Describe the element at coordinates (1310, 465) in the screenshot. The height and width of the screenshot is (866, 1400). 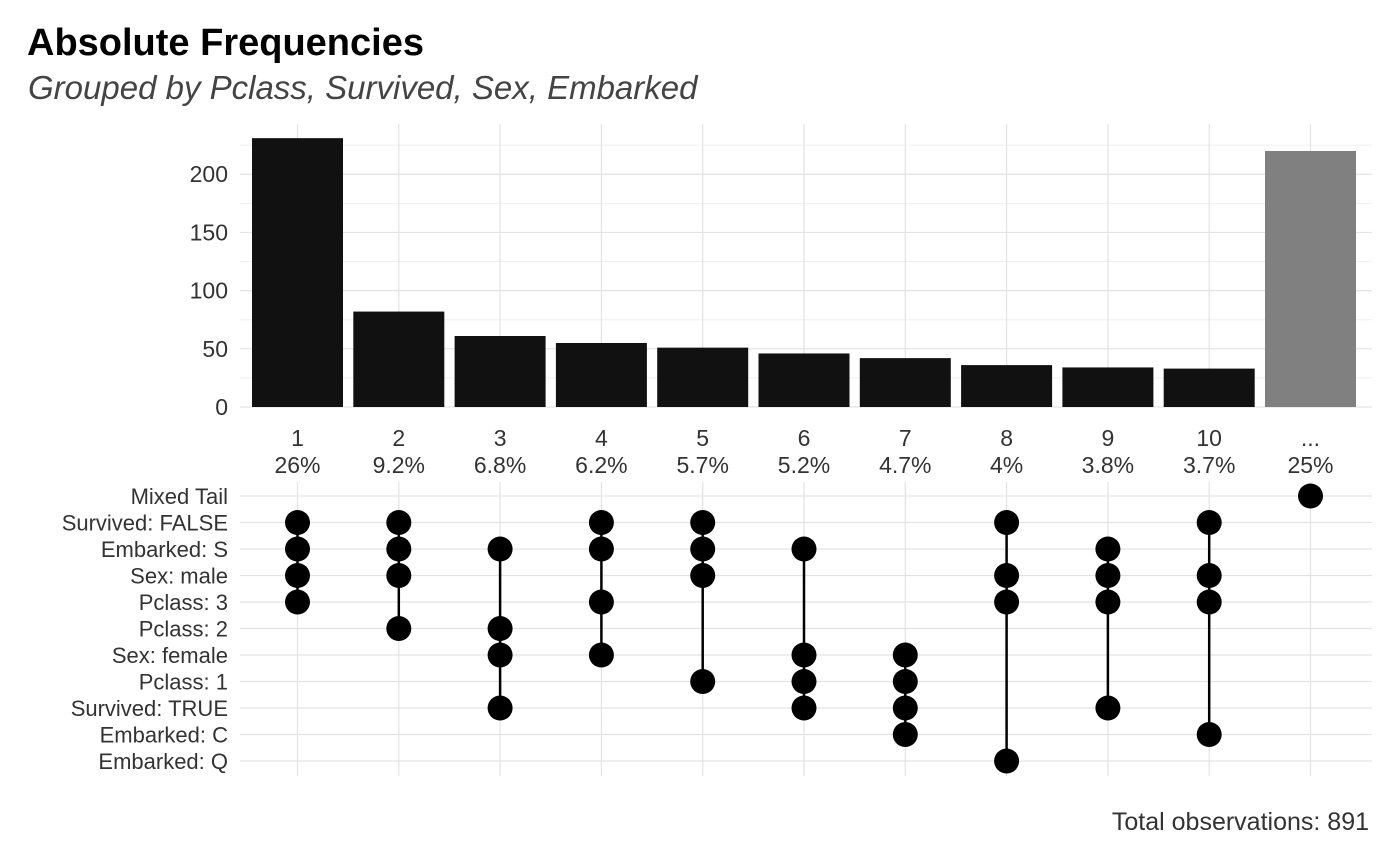
I see `x-percent-label: 25%` at that location.